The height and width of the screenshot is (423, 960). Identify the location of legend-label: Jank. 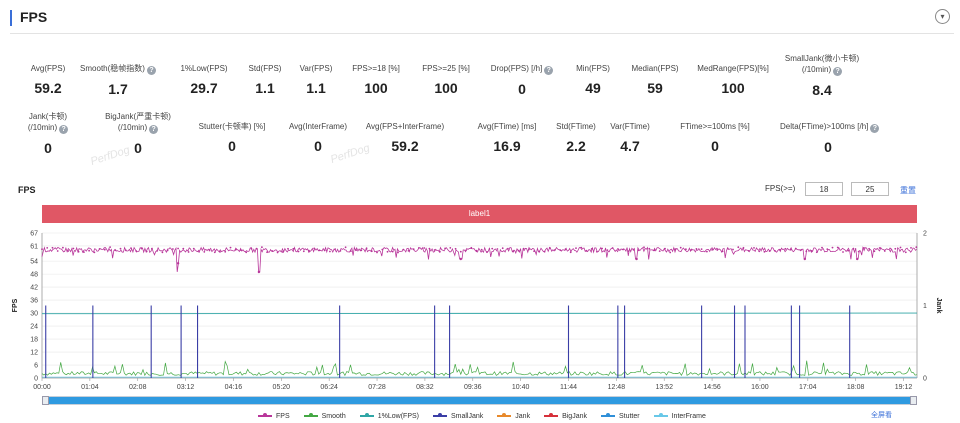
(523, 416).